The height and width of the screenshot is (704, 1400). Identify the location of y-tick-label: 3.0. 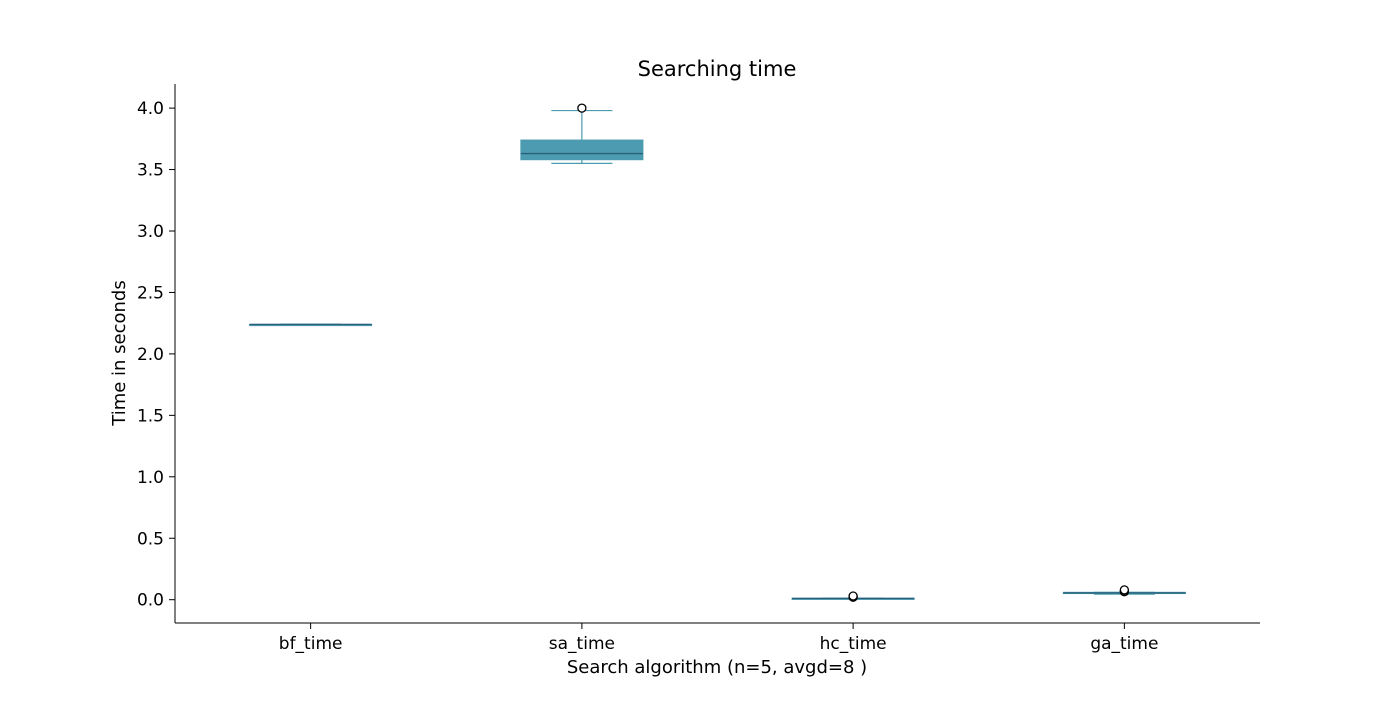
(150, 232).